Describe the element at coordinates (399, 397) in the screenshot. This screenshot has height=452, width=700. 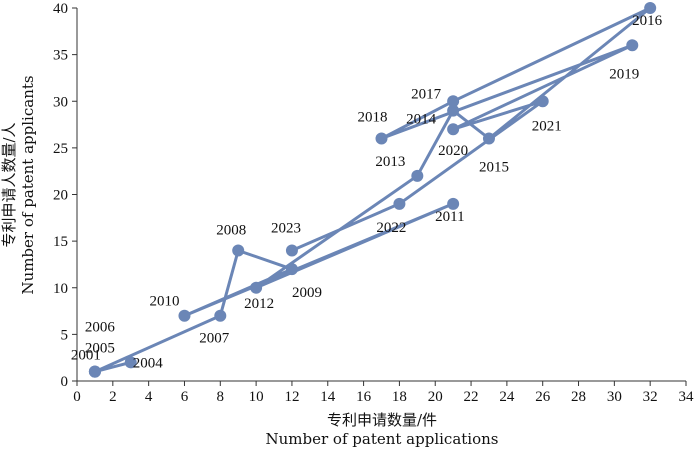
I see `x-tick-label: 18` at that location.